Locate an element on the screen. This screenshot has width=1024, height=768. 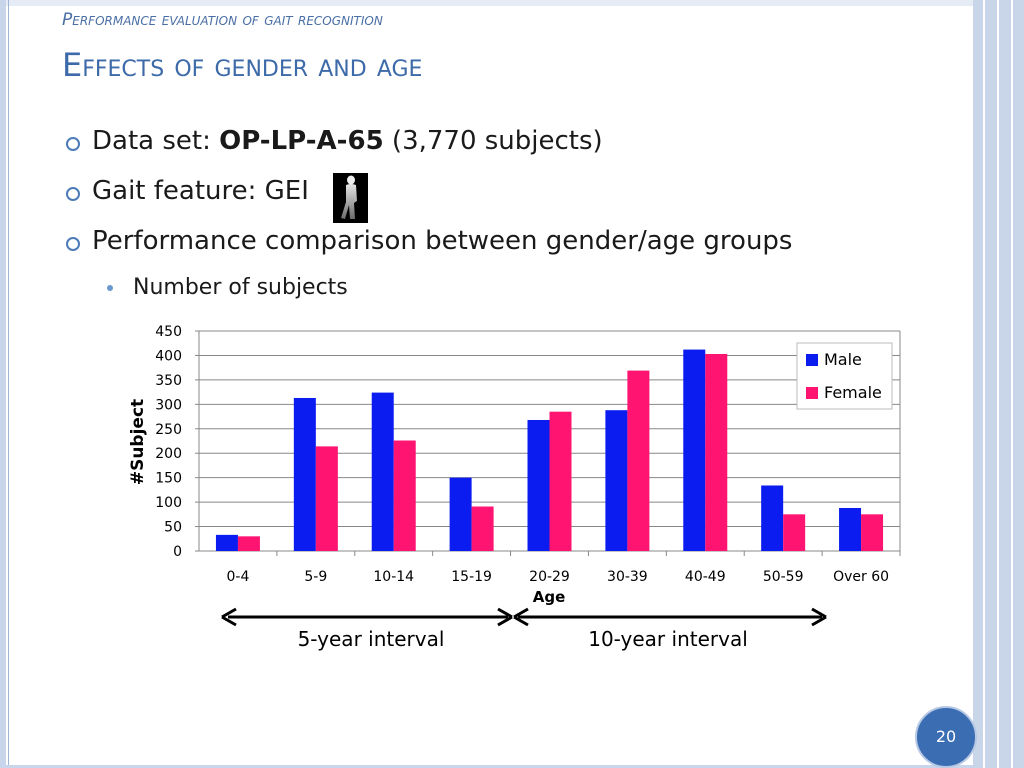
page-number-badge: 20 is located at coordinates (946, 737).